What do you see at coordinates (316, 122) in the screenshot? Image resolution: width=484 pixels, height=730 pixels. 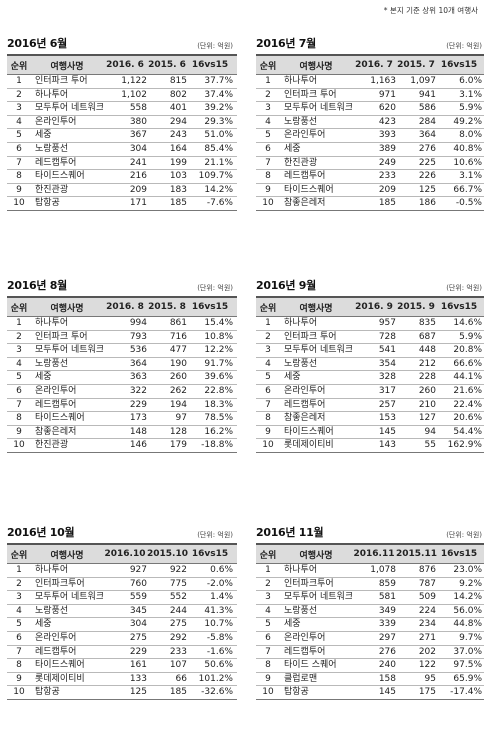 I see `cell-agency: 노랑풍선` at bounding box center [316, 122].